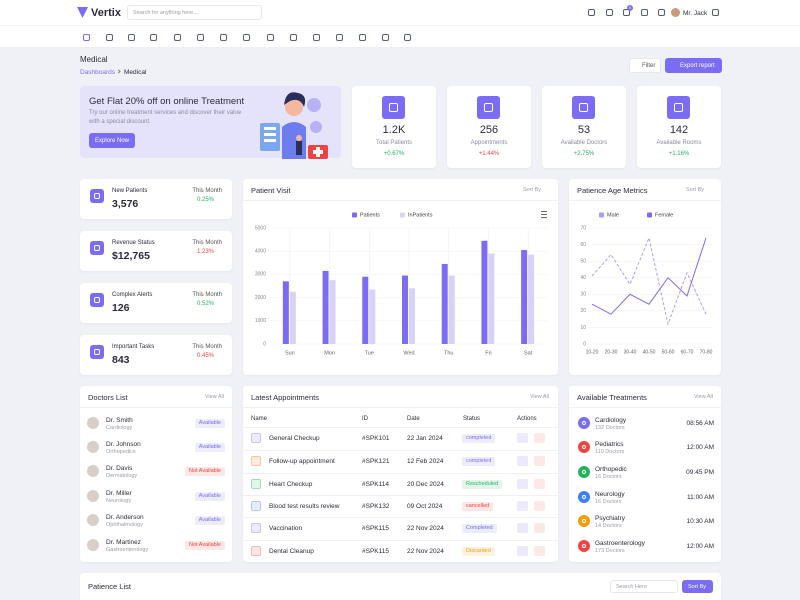  Describe the element at coordinates (204, 471) in the screenshot. I see `doctor-status: Not Available` at that location.